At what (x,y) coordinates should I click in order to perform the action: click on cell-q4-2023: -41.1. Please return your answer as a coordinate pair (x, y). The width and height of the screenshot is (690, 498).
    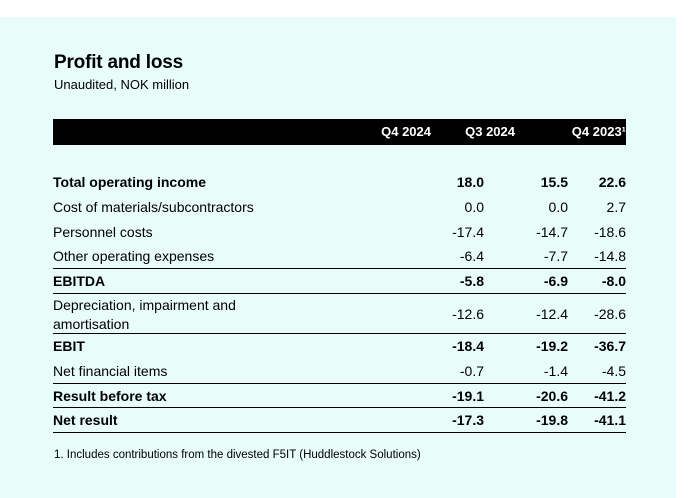
    Looking at the image, I should click on (610, 420).